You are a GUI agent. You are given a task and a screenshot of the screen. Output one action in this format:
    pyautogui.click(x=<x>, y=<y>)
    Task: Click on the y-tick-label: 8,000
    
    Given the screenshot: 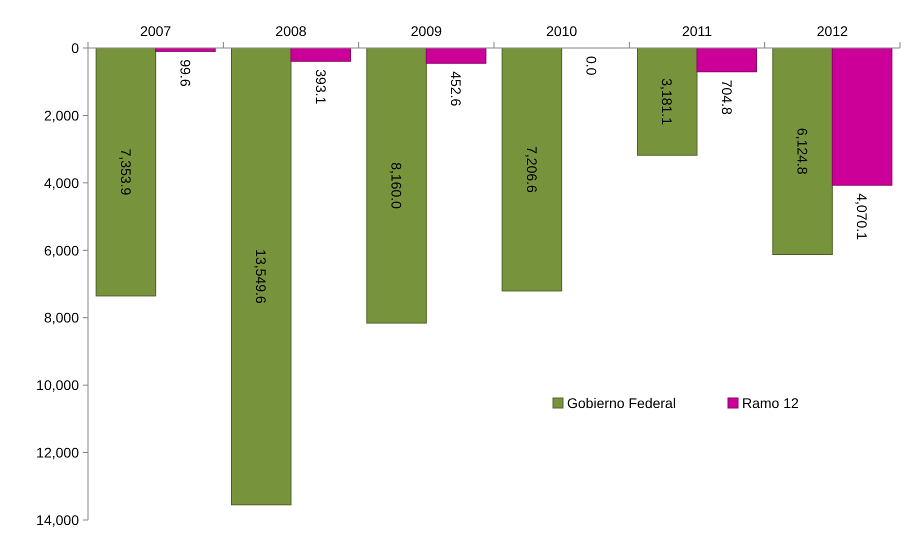 What is the action you would take?
    pyautogui.click(x=62, y=318)
    